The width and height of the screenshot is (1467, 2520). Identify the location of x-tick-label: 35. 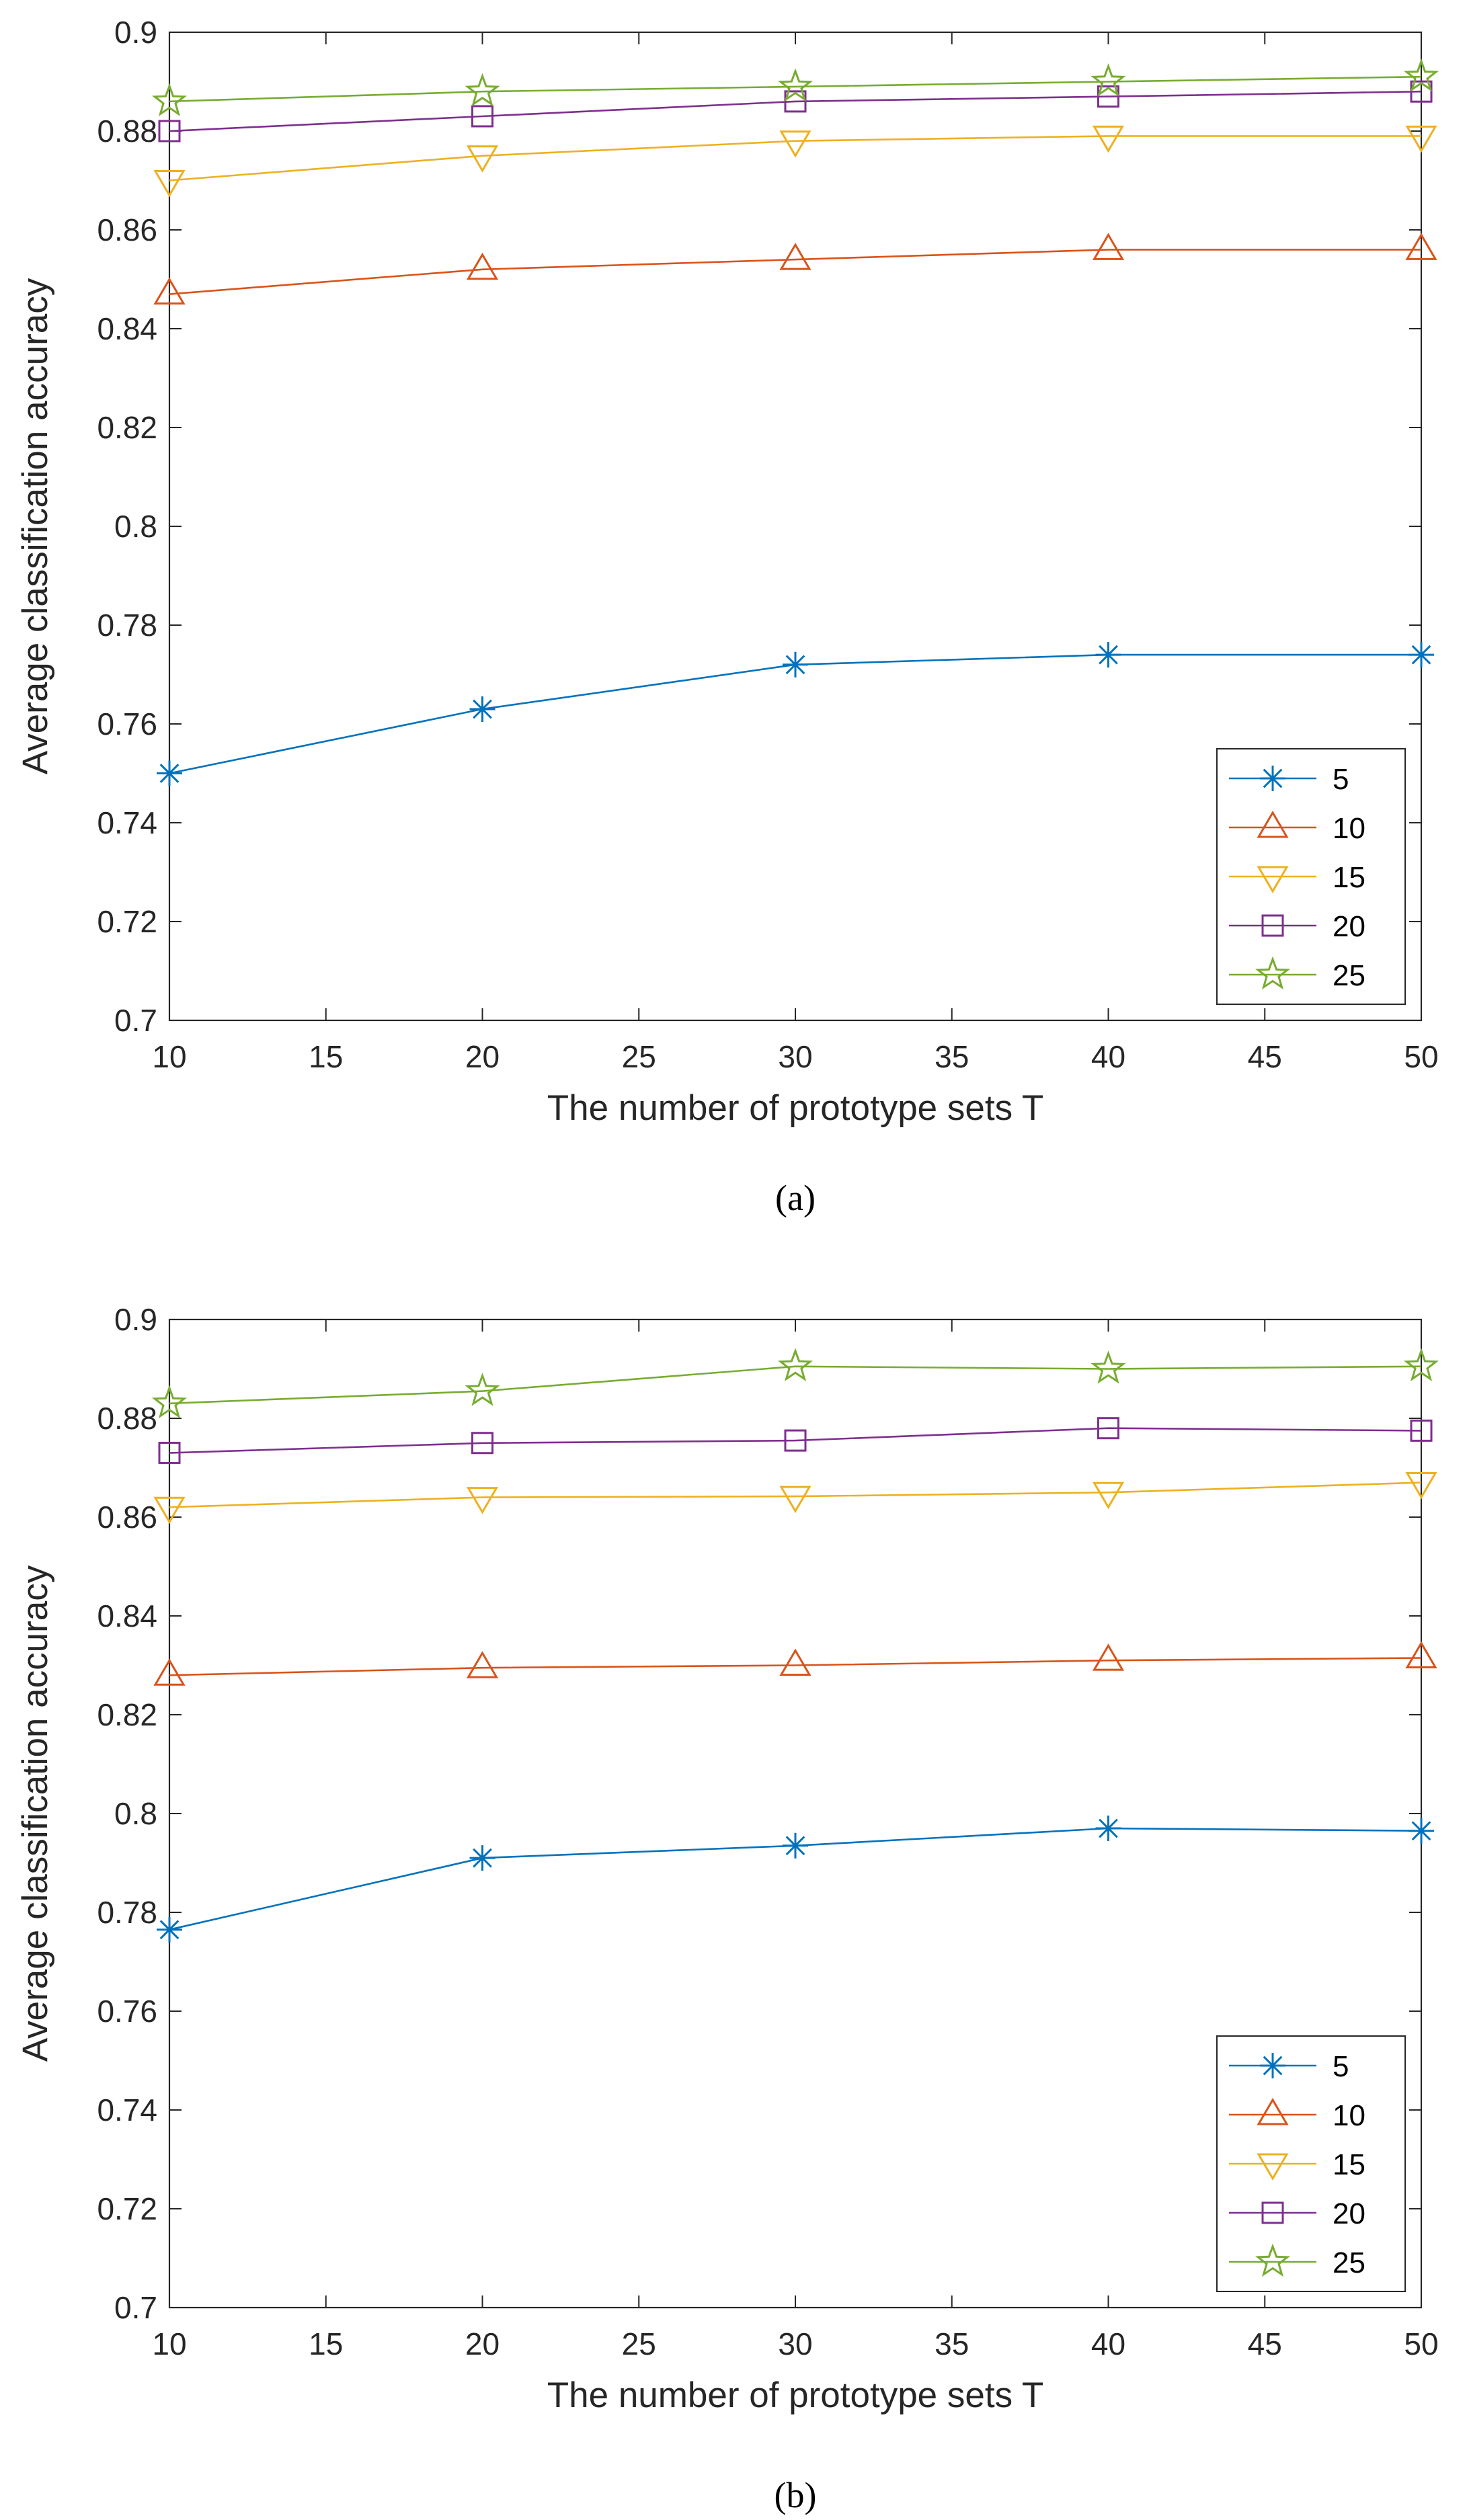
(952, 2343).